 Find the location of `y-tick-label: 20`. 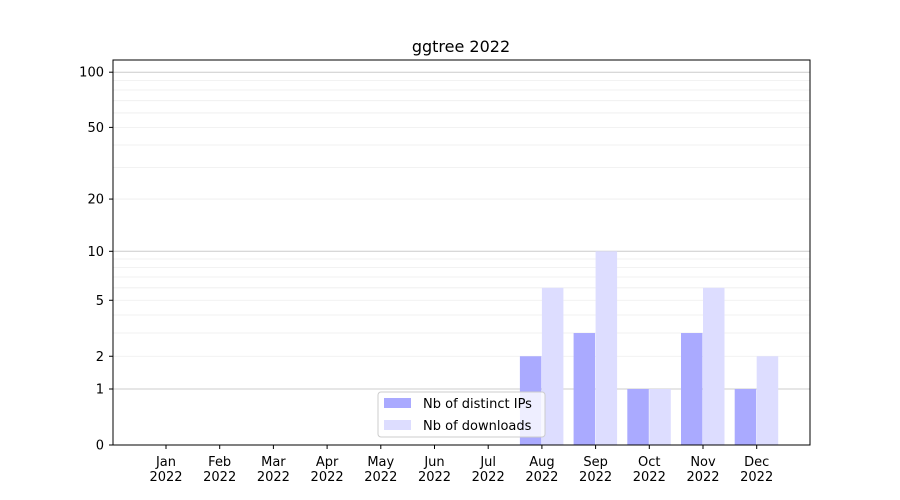

y-tick-label: 20 is located at coordinates (95, 200).